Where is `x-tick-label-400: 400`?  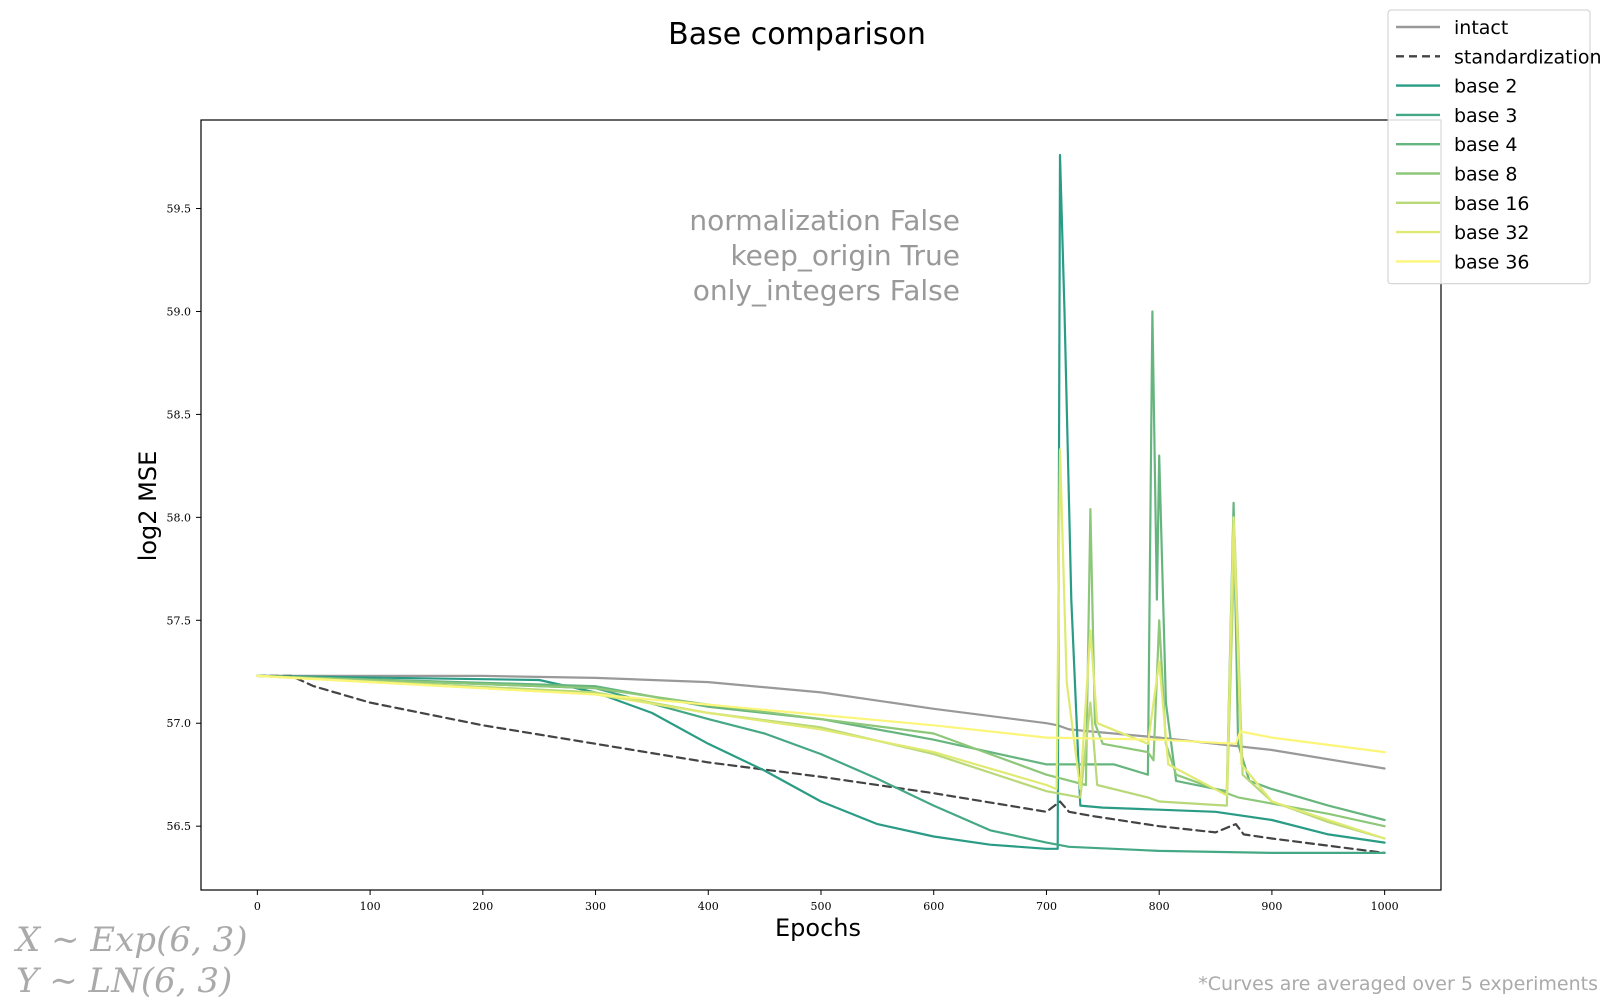 x-tick-label-400: 400 is located at coordinates (708, 906).